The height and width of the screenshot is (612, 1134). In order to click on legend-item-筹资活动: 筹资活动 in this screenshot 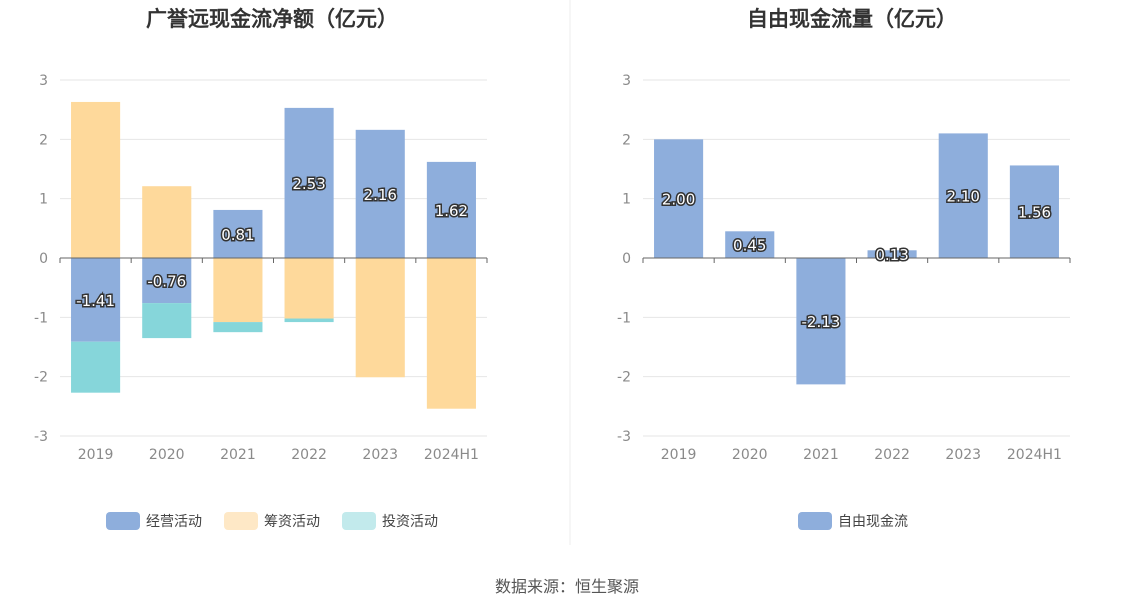, I will do `click(272, 521)`.